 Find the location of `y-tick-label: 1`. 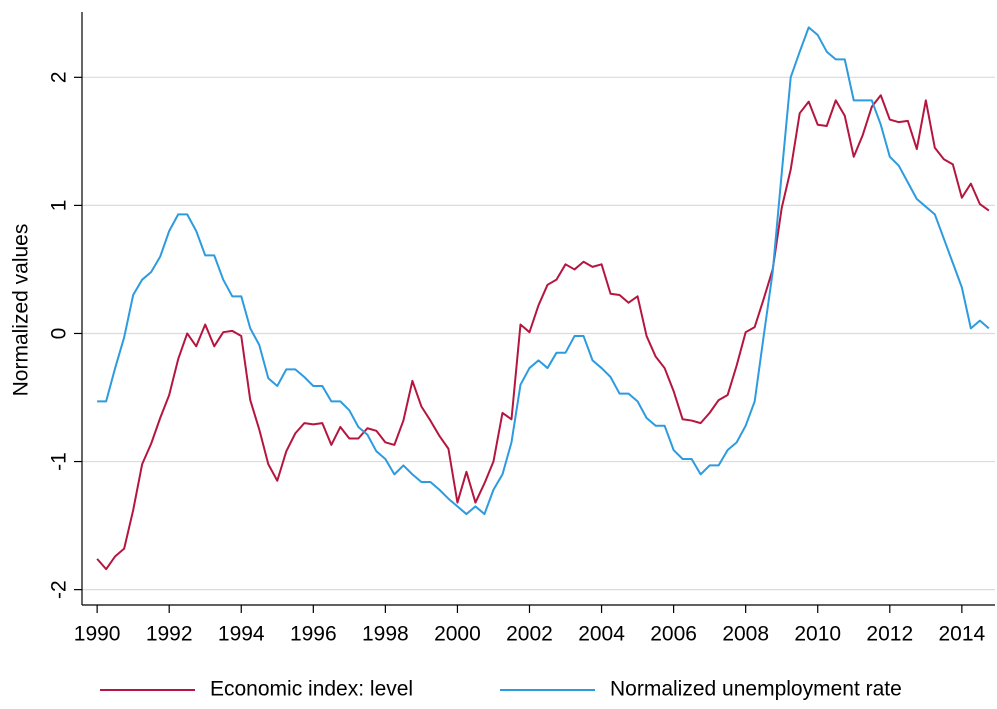

y-tick-label: 1 is located at coordinates (59, 206).